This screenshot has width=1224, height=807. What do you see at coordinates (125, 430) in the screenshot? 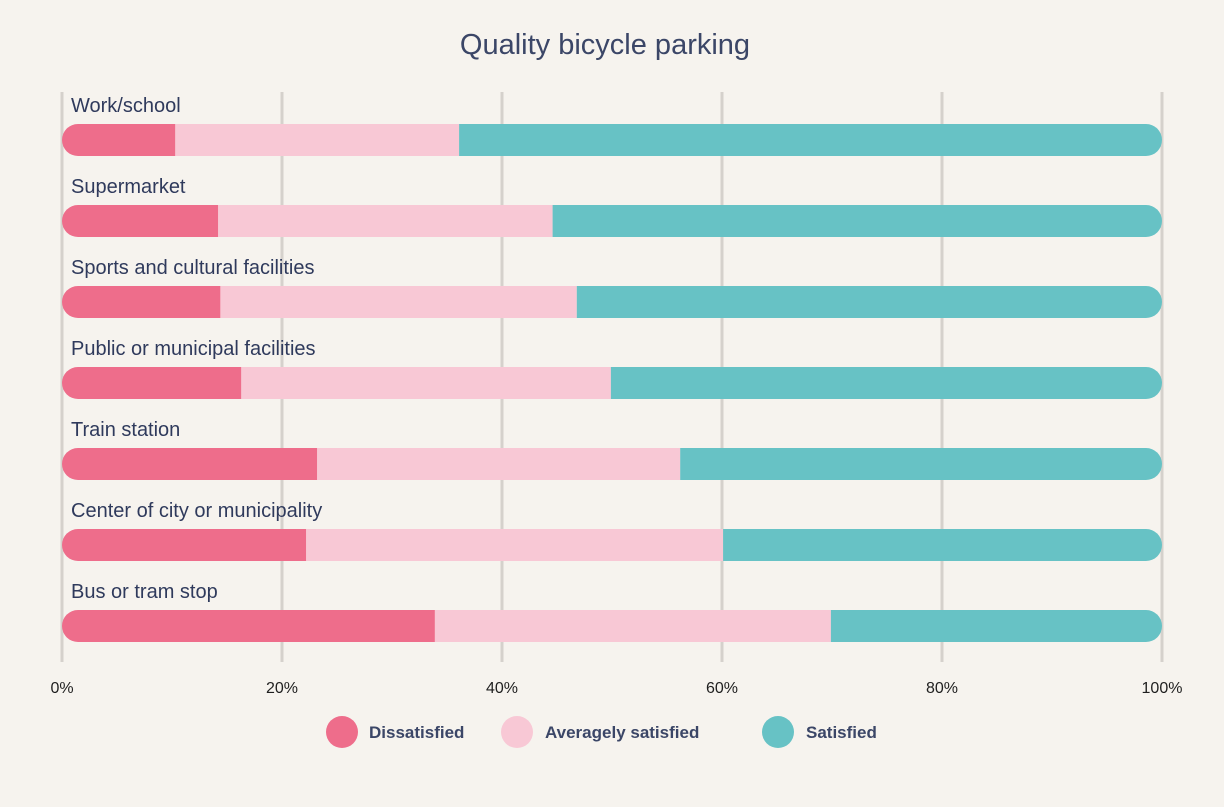
I see `category-label: Train station` at bounding box center [125, 430].